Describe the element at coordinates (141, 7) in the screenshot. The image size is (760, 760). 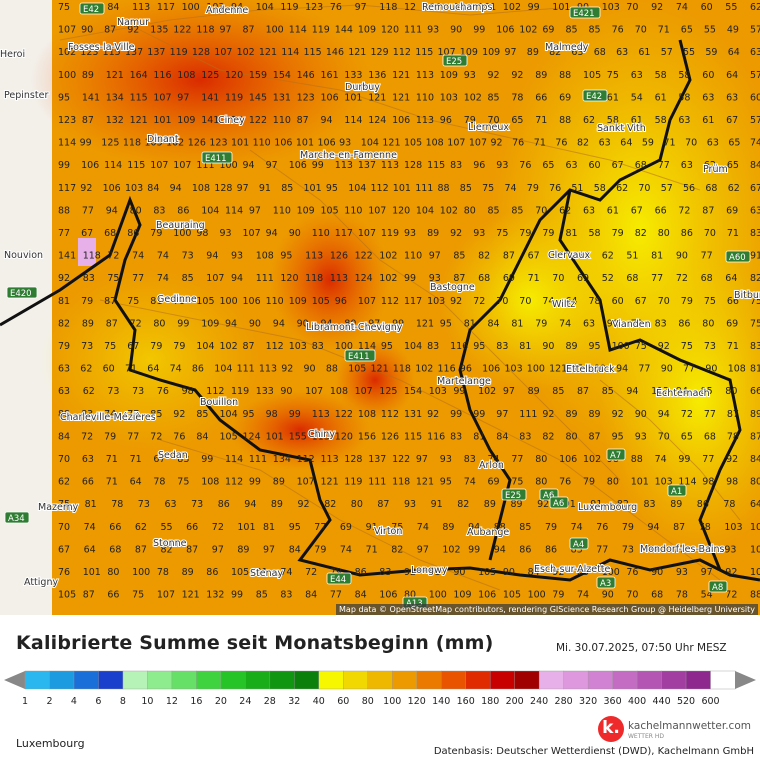
I see `grid-value: 113` at that location.